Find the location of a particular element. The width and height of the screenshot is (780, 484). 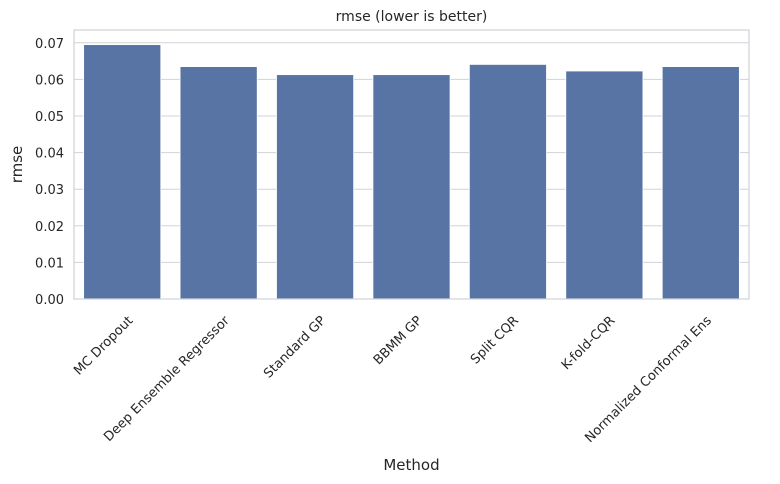

x-tick-label: Split CQR is located at coordinates (495, 340).